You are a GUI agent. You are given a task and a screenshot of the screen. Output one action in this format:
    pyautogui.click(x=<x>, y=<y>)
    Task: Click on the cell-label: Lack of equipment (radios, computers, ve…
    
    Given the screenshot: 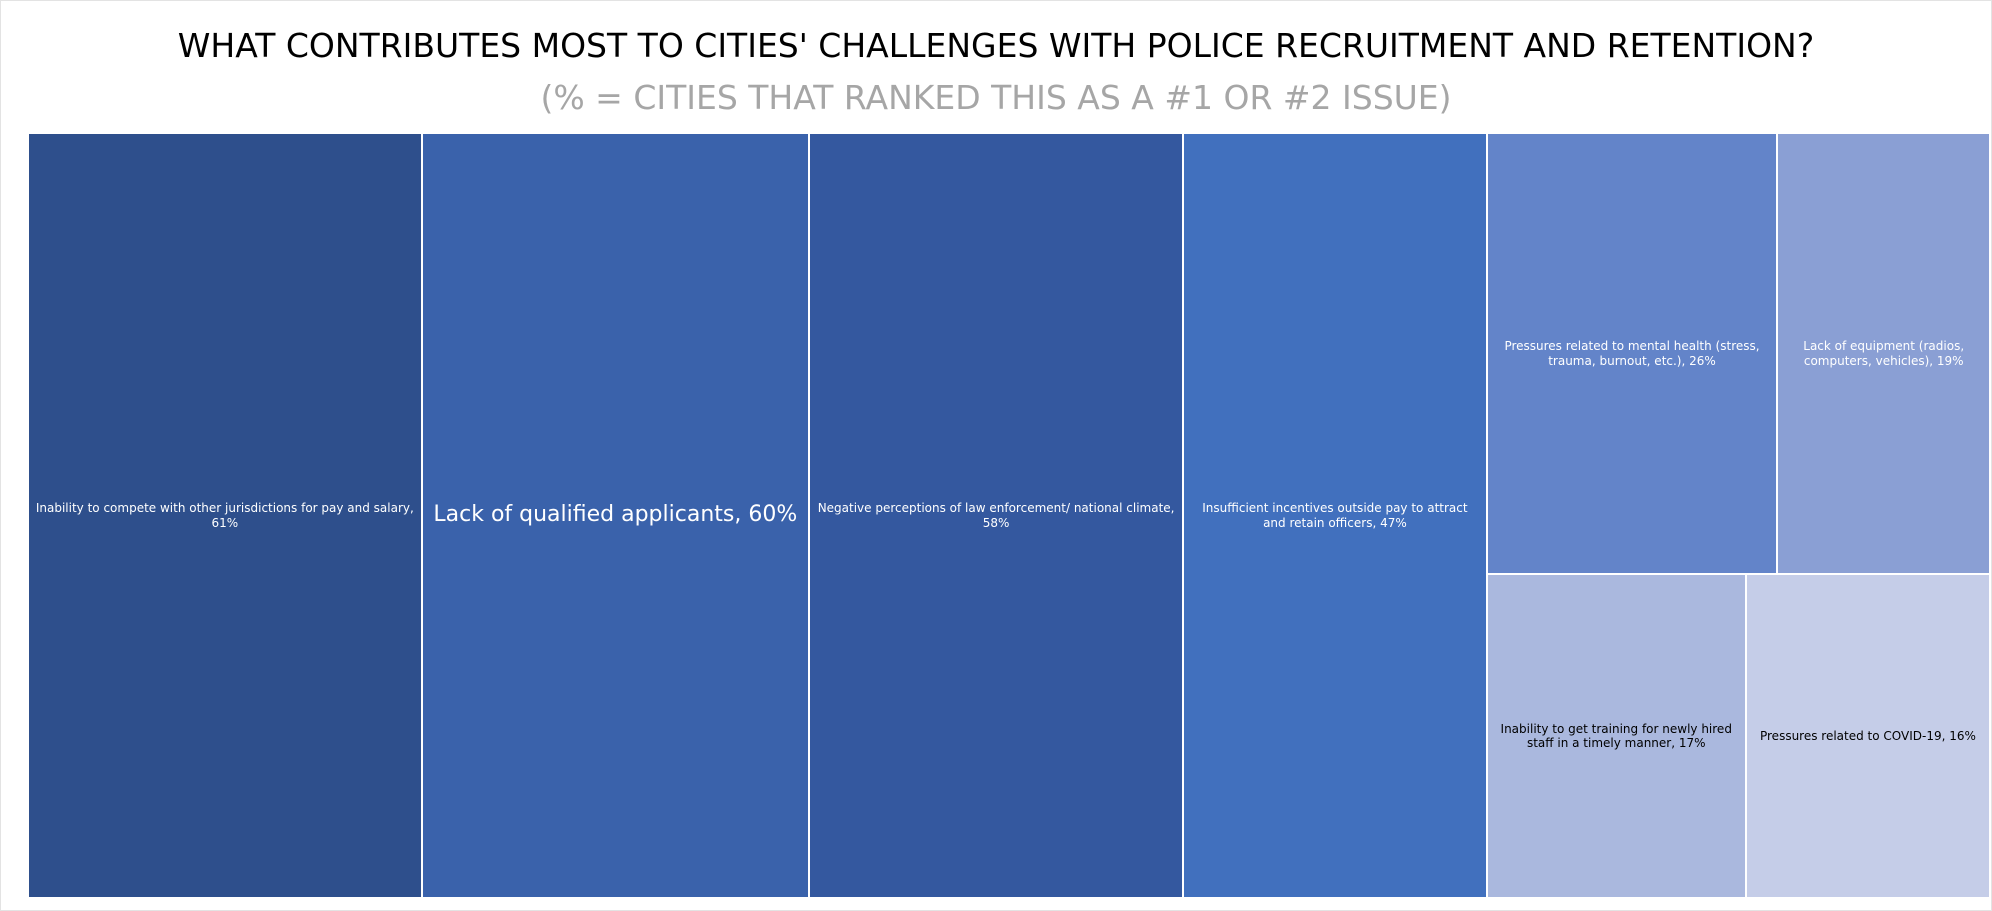 What is the action you would take?
    pyautogui.click(x=1884, y=353)
    